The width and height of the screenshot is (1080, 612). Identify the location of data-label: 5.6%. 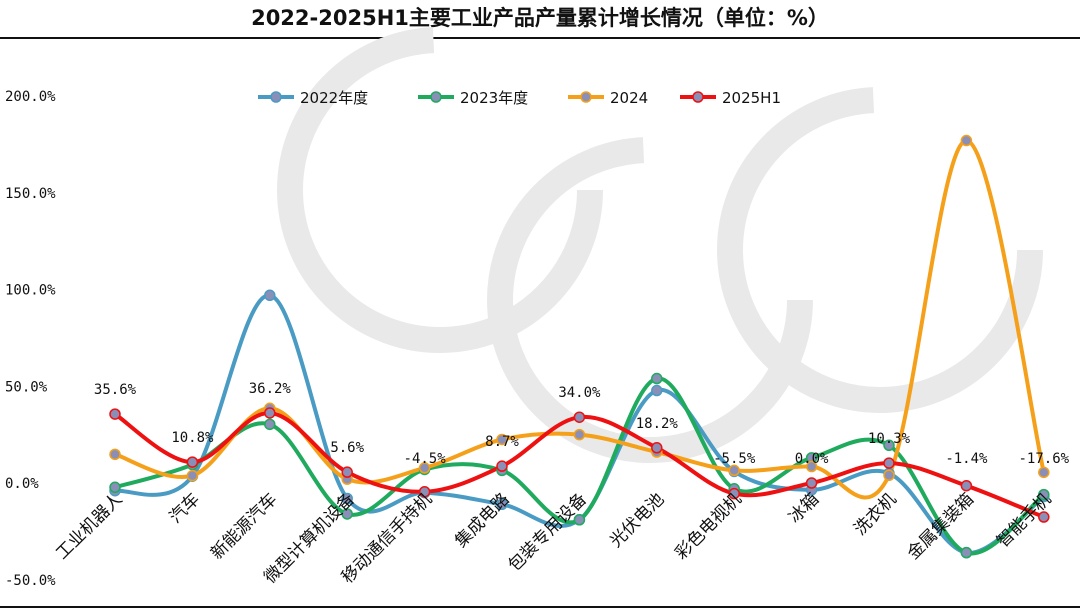
(347, 448).